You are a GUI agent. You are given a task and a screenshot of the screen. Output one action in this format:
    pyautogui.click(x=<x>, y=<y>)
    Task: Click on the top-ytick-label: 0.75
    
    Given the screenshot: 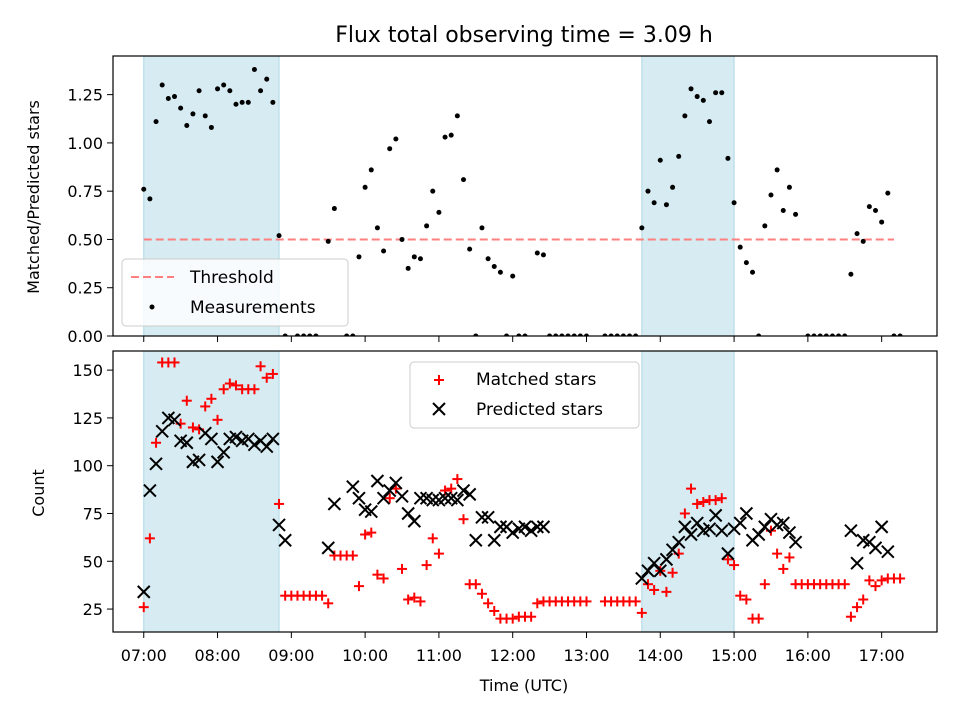 What is the action you would take?
    pyautogui.click(x=85, y=191)
    